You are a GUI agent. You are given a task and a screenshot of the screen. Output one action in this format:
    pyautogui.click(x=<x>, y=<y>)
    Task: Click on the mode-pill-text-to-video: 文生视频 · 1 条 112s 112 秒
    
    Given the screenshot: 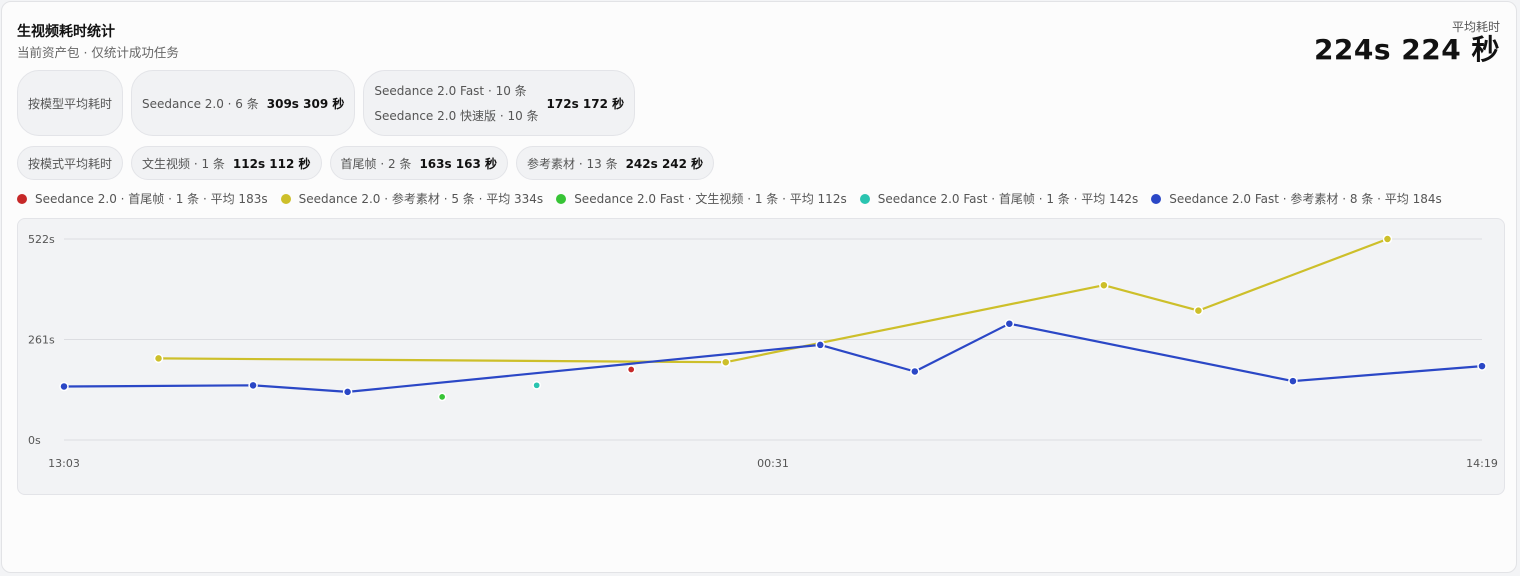 What is the action you would take?
    pyautogui.click(x=226, y=163)
    